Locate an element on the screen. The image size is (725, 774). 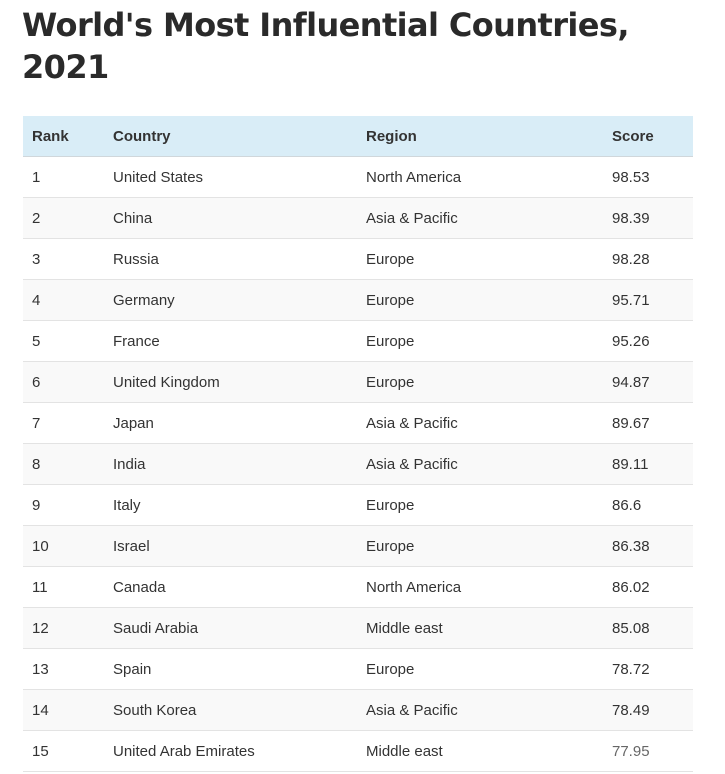
score-cell: 89.11 is located at coordinates (652, 464).